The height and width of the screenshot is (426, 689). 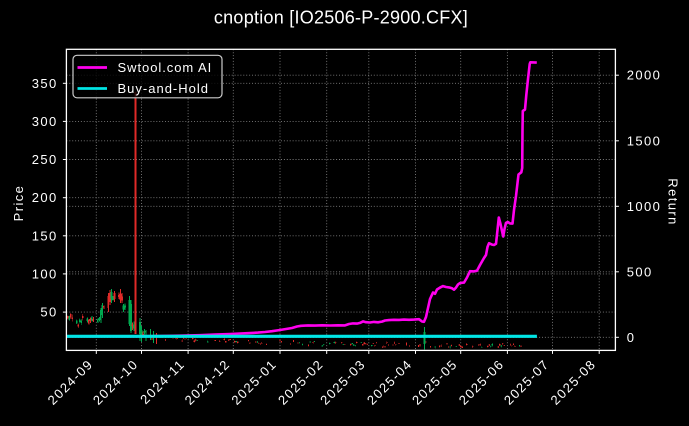 I want to click on svg-text: 300, so click(x=45, y=121).